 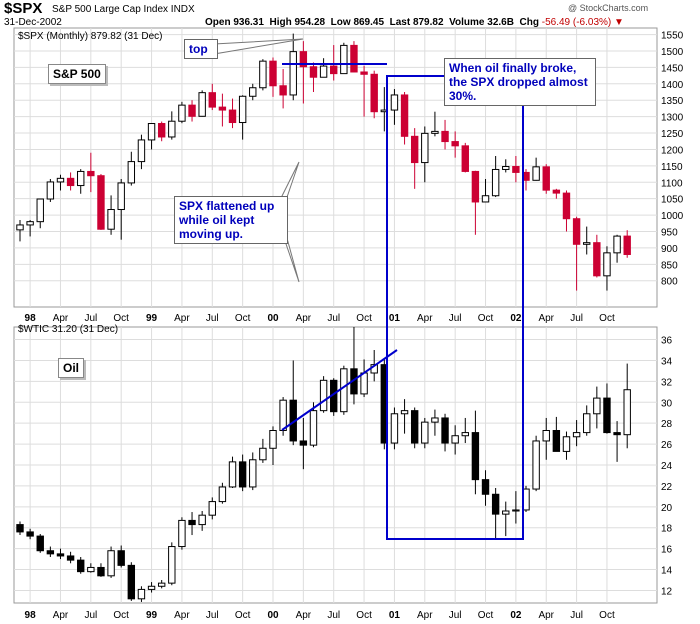 What do you see at coordinates (667, 571) in the screenshot?
I see `oil-y-tick-label: 14` at bounding box center [667, 571].